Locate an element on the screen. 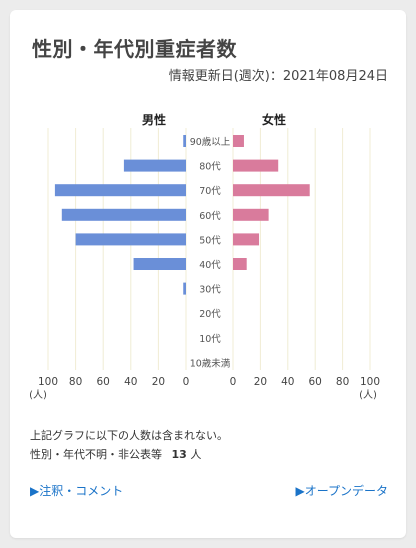 The height and width of the screenshot is (548, 416). series-label-male: 男性 is located at coordinates (154, 119).